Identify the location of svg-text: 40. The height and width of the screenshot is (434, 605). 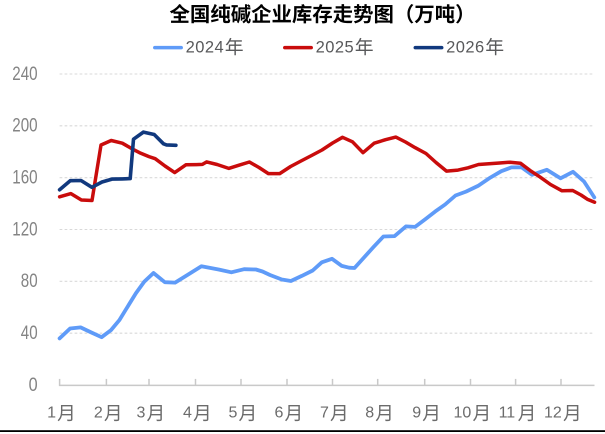
(29, 333).